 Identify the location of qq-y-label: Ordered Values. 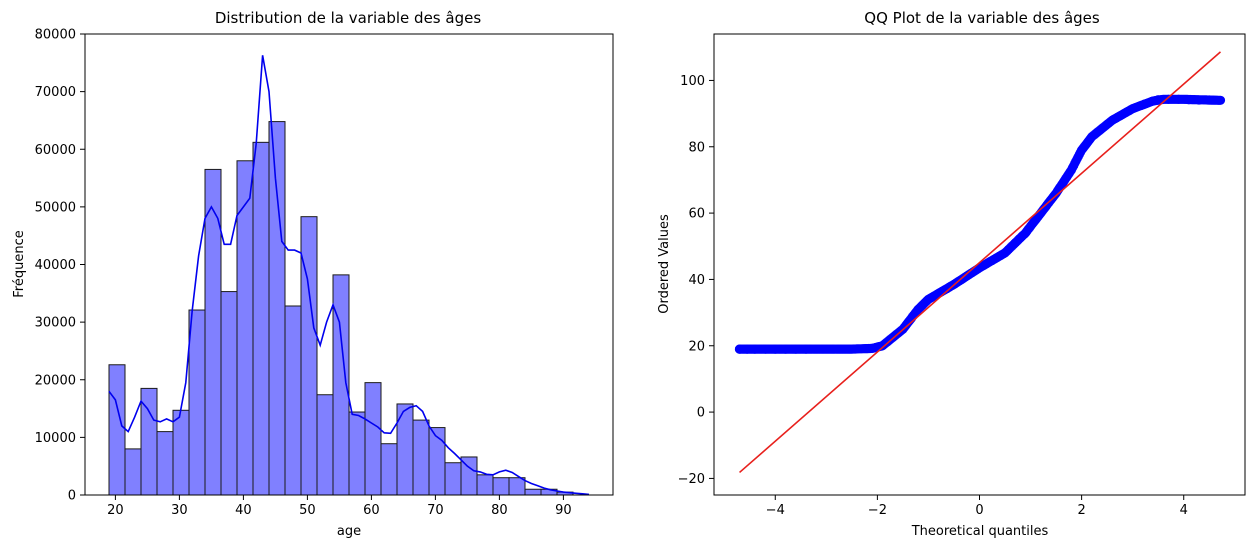
(664, 264).